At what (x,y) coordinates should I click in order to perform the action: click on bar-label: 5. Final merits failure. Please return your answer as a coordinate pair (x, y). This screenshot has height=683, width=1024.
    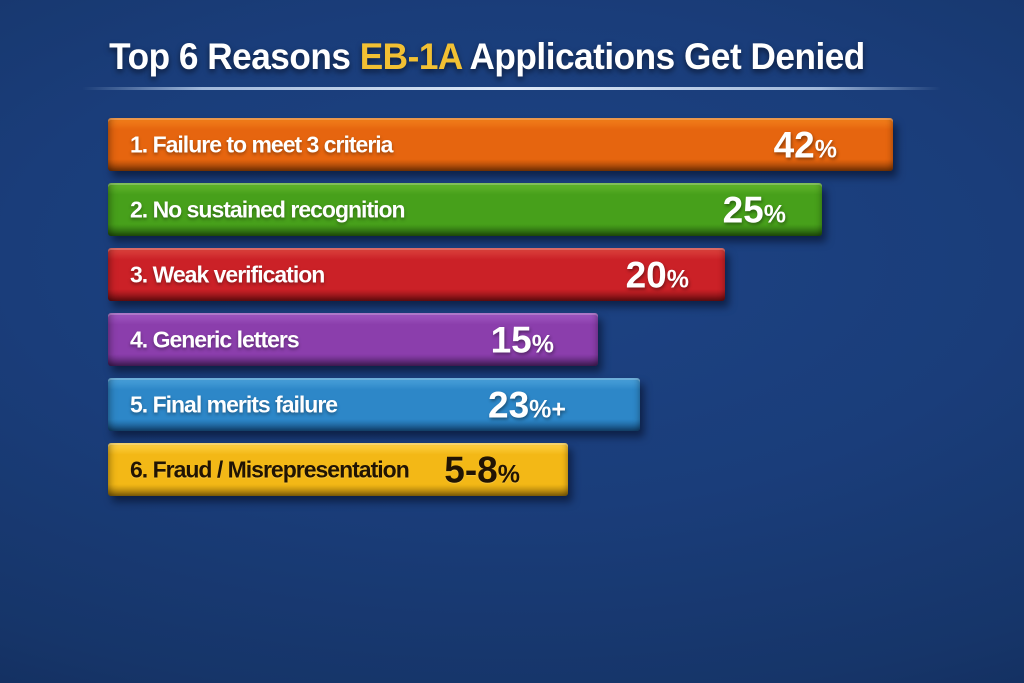
    Looking at the image, I should click on (234, 404).